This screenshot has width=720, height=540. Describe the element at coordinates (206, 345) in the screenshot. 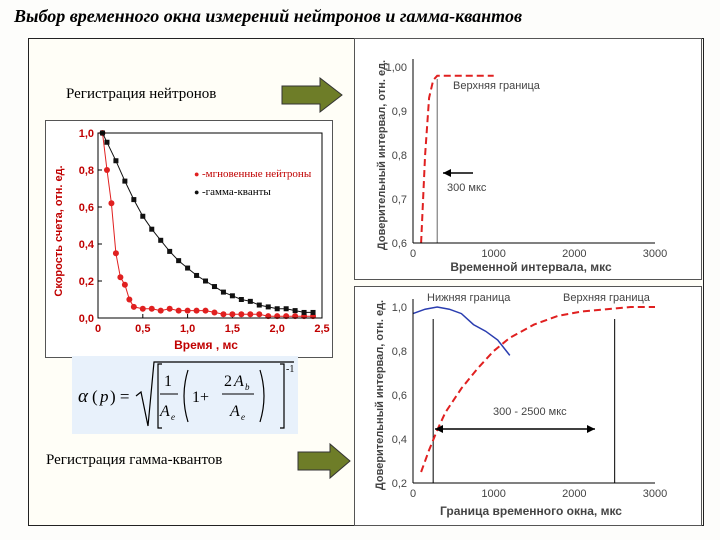

I see `chart1-xlabel: Время , мс` at that location.